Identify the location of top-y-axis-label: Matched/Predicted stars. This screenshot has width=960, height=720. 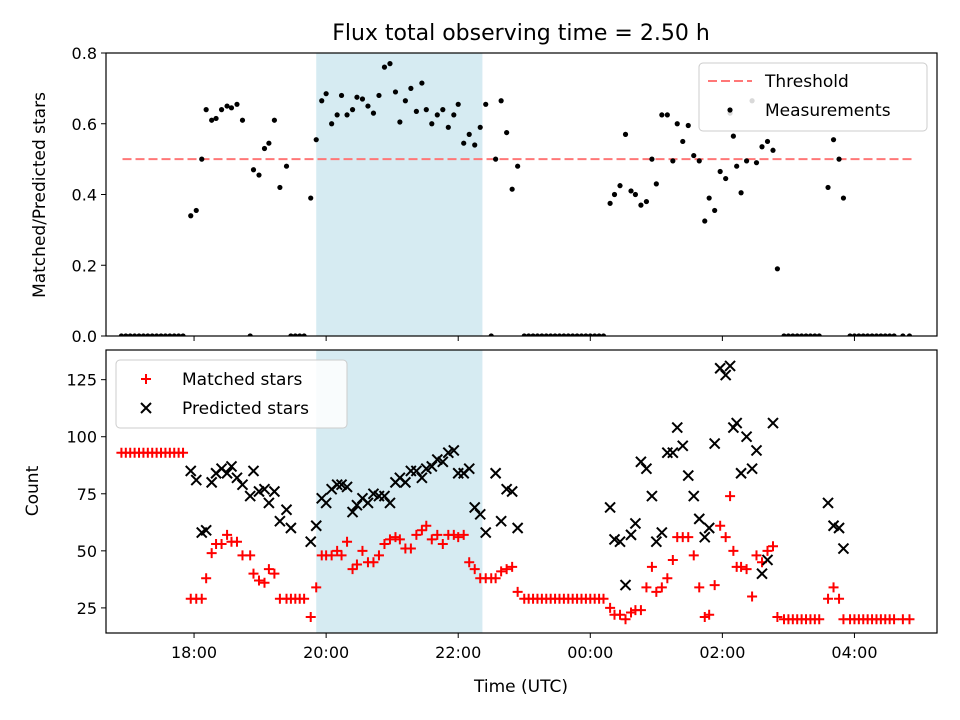
(40, 195).